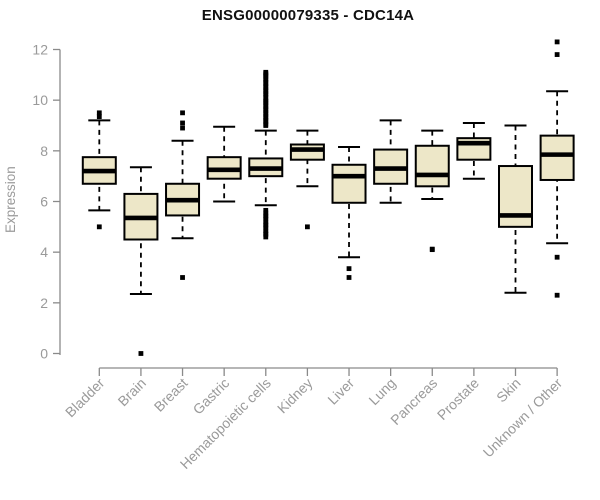 This screenshot has width=600, height=500. Describe the element at coordinates (44, 151) in the screenshot. I see `y-tick-label: 8` at that location.